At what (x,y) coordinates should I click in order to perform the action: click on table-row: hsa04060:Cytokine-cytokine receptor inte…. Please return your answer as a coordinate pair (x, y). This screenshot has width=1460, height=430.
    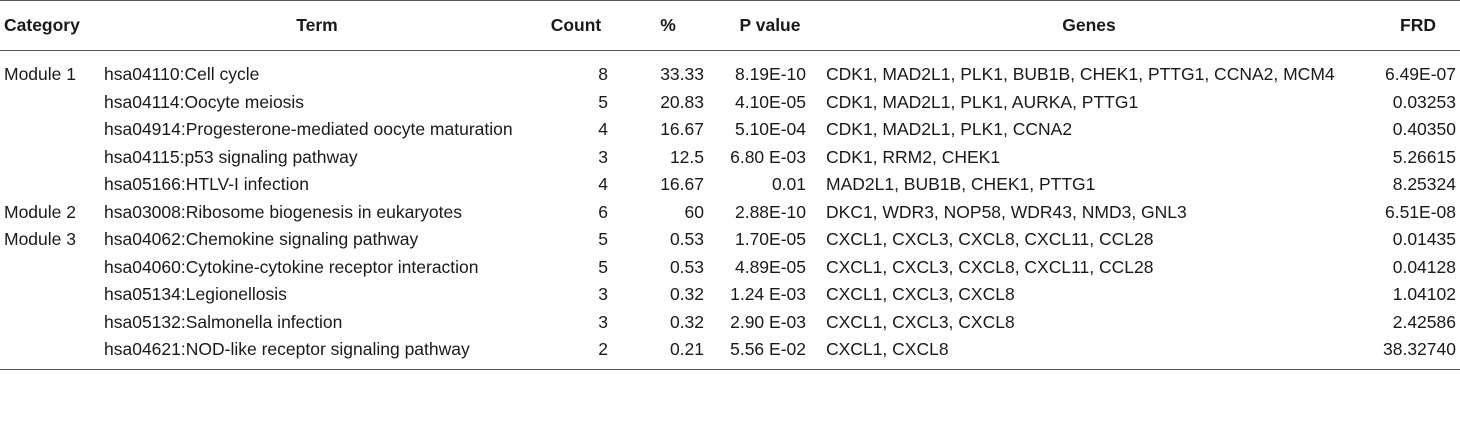
    Looking at the image, I should click on (730, 268).